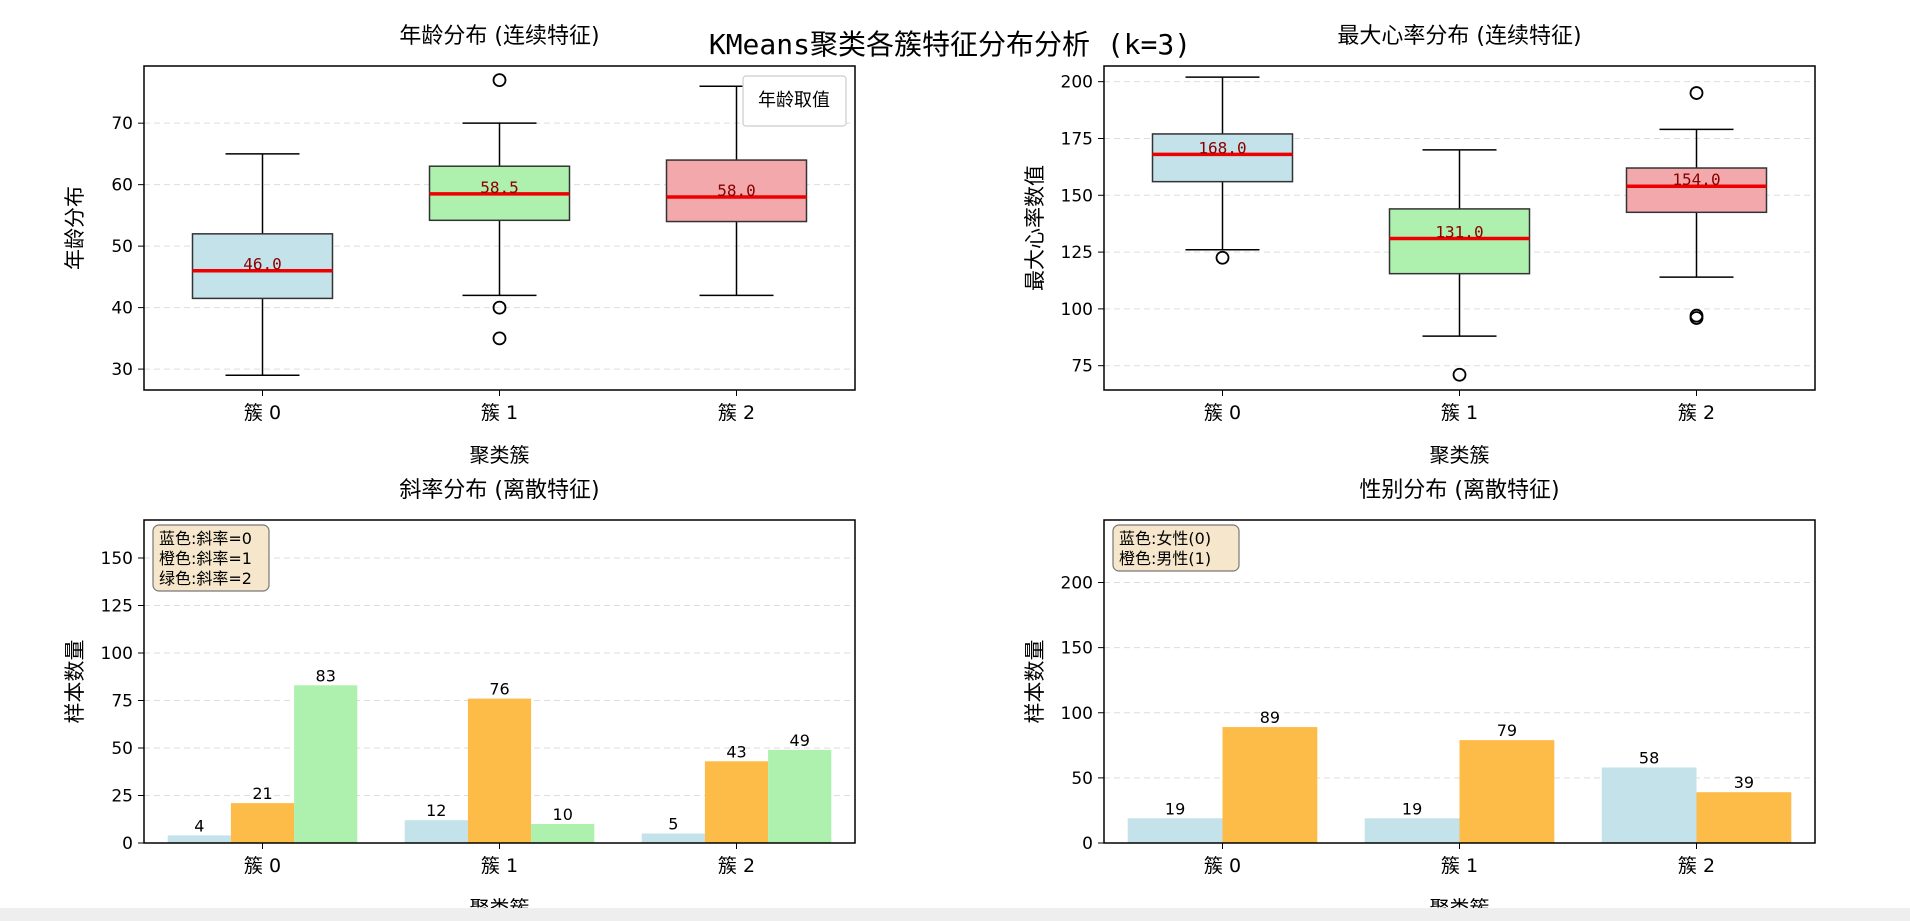 This screenshot has width=1910, height=921. What do you see at coordinates (499, 36) in the screenshot?
I see `panel-title: 年龄分布 (连续特征)` at bounding box center [499, 36].